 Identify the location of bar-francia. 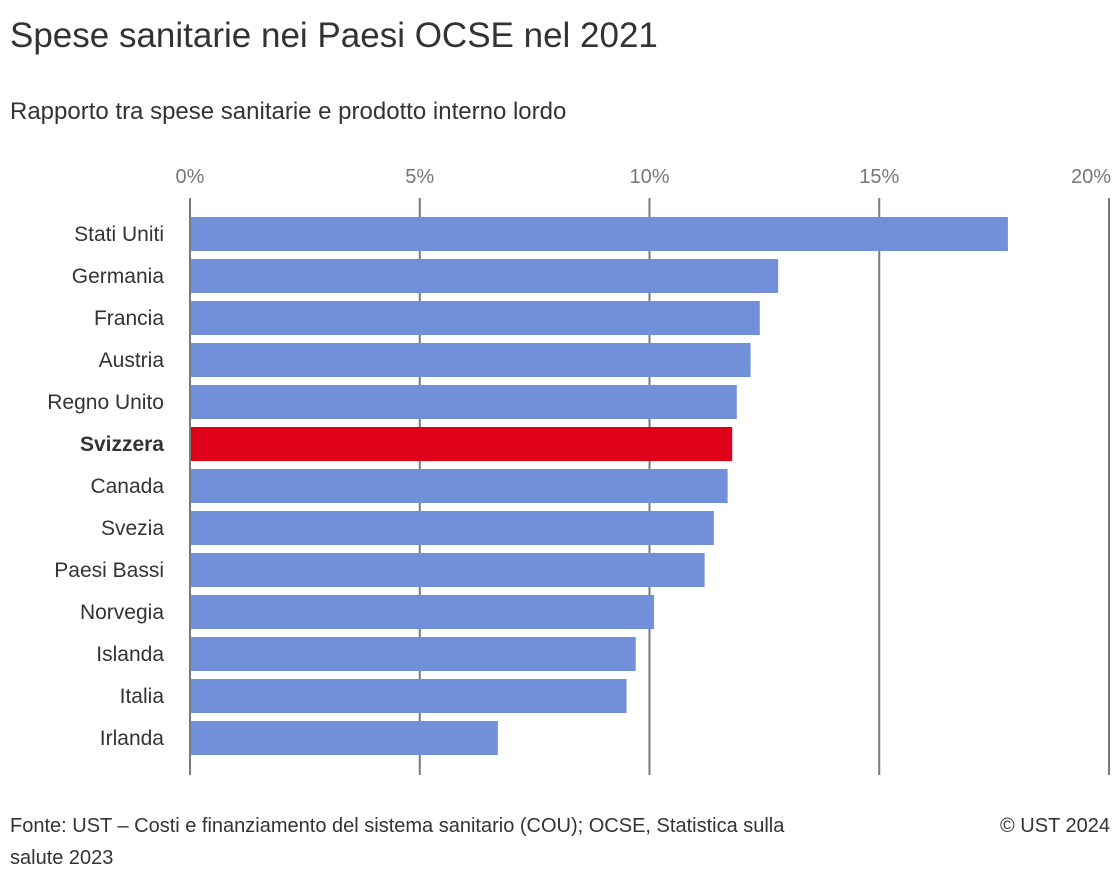
(475, 318).